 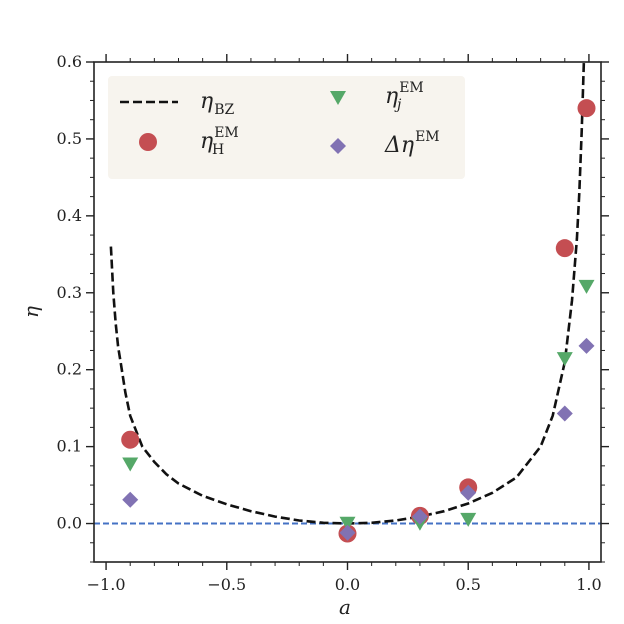 I want to click on legend-marker-diamond, so click(x=338, y=146).